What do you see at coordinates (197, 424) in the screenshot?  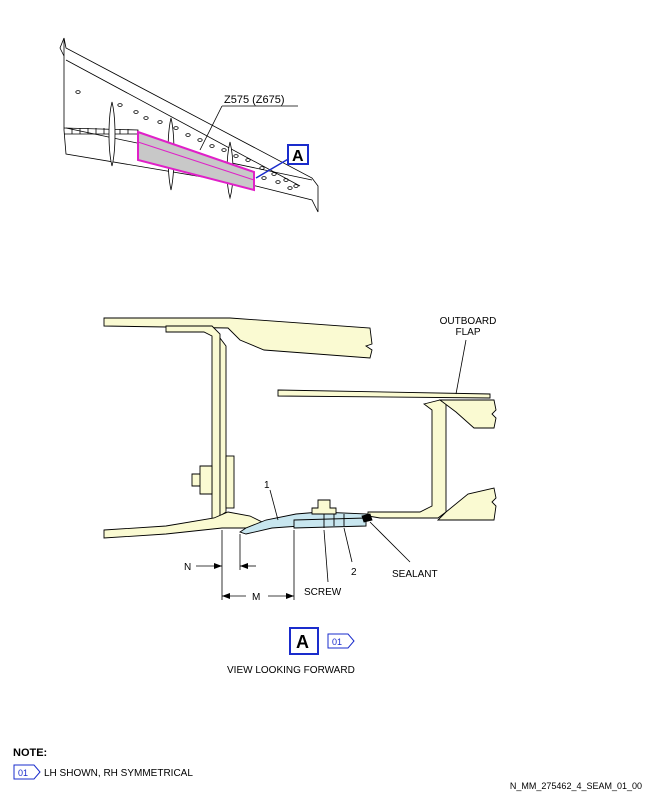 I see `rear-spar-web` at bounding box center [197, 424].